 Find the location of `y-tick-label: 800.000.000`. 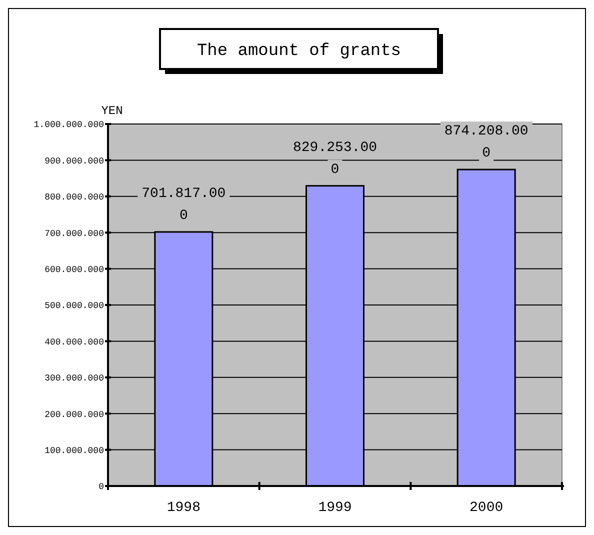

y-tick-label: 800.000.000 is located at coordinates (74, 197).